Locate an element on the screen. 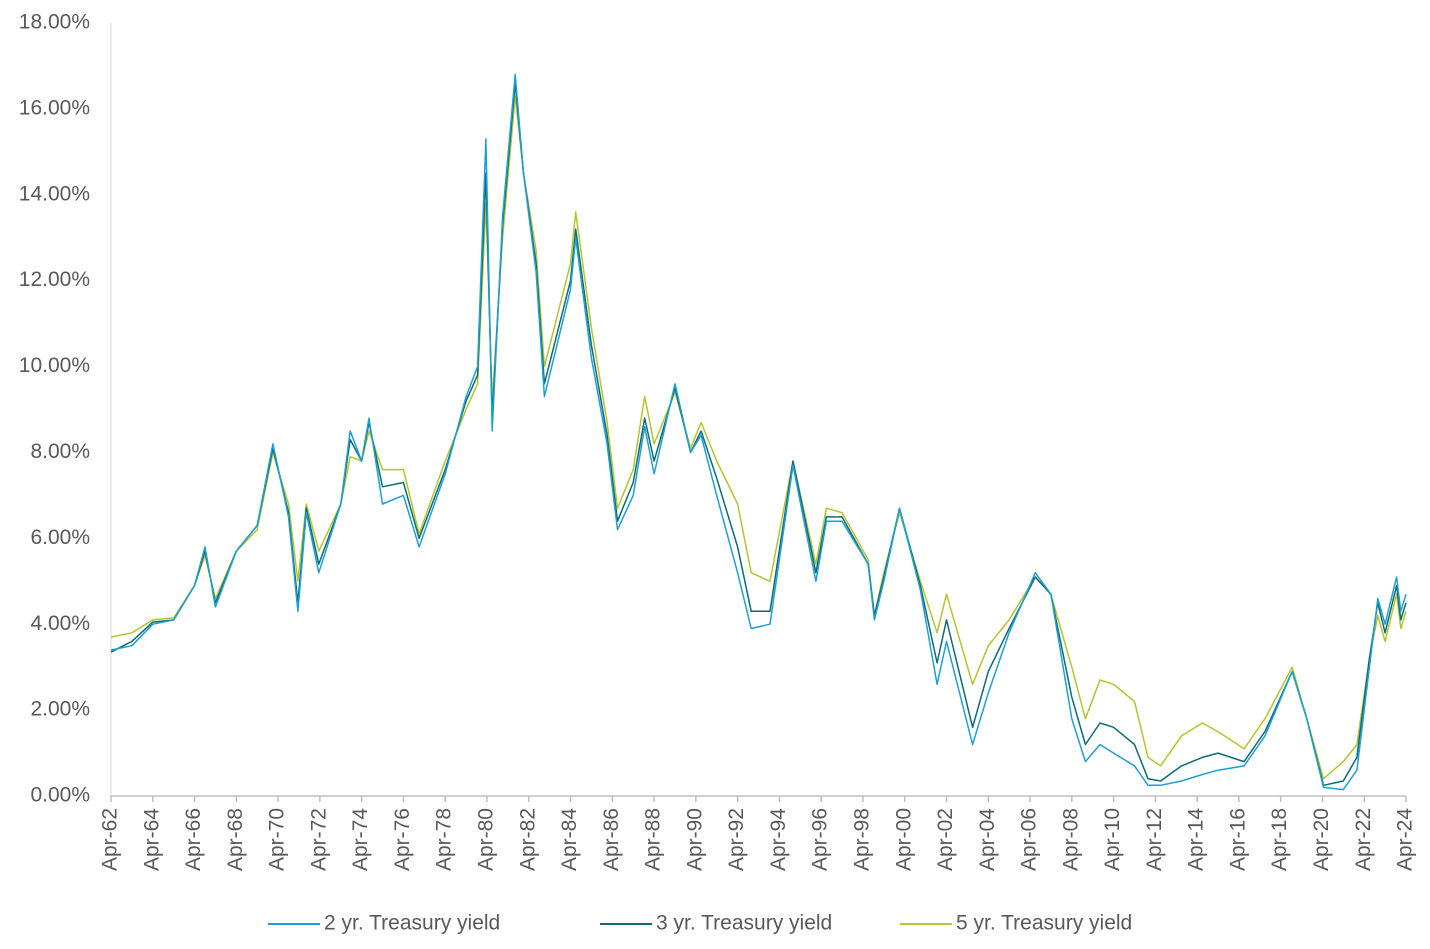 The width and height of the screenshot is (1430, 949). x-tick-label: Apr-04 is located at coordinates (987, 839).